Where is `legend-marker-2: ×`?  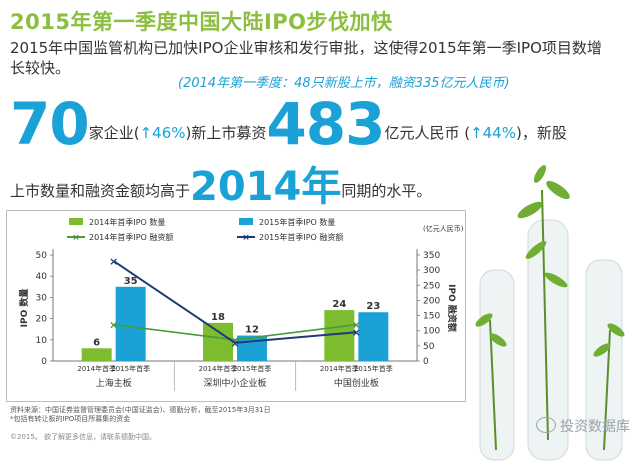 legend-marker-2: × is located at coordinates (76, 238).